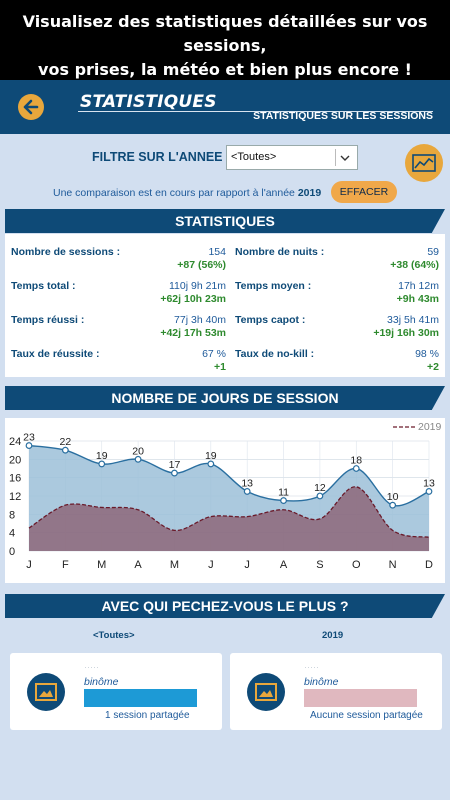  What do you see at coordinates (48, 320) in the screenshot?
I see `stat-label: Temps réussi :` at bounding box center [48, 320].